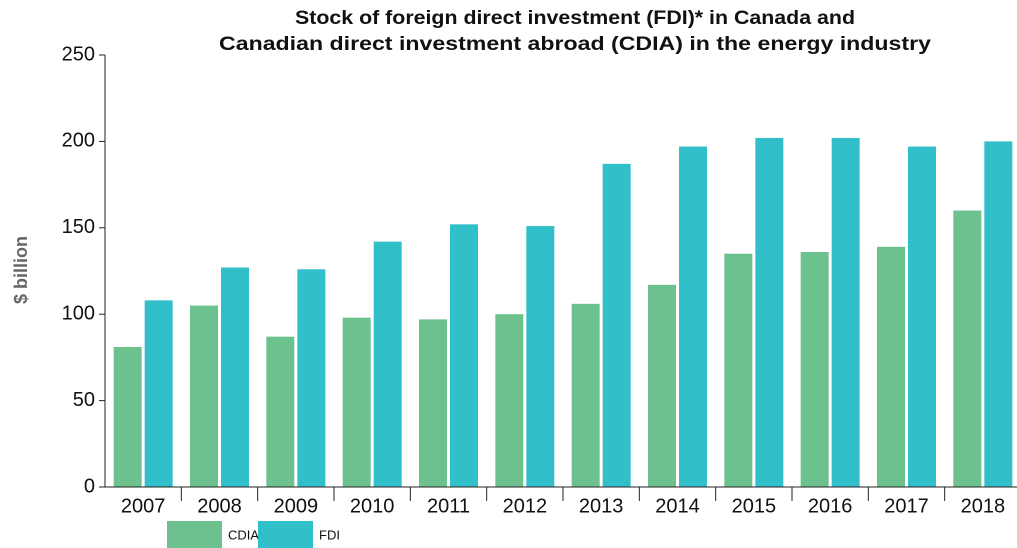 The image size is (1017, 548). Describe the element at coordinates (89, 486) in the screenshot. I see `y-tick-label: 0` at that location.